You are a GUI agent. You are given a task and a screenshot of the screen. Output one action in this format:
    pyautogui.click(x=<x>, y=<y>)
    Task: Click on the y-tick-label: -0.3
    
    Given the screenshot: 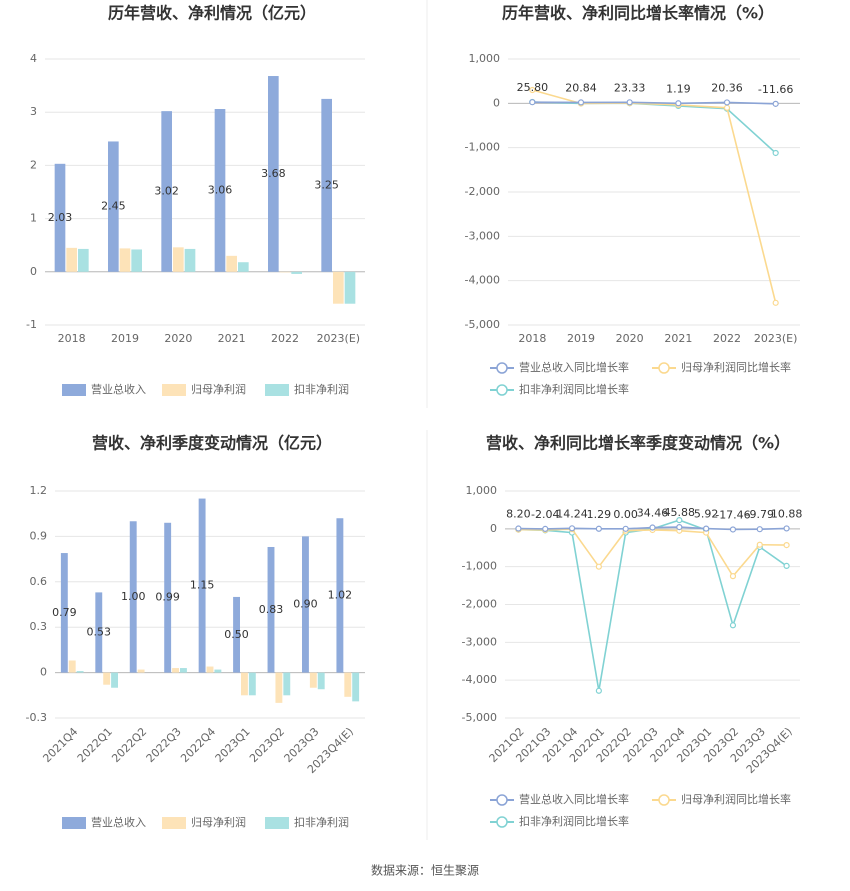 What is the action you would take?
    pyautogui.click(x=36, y=717)
    